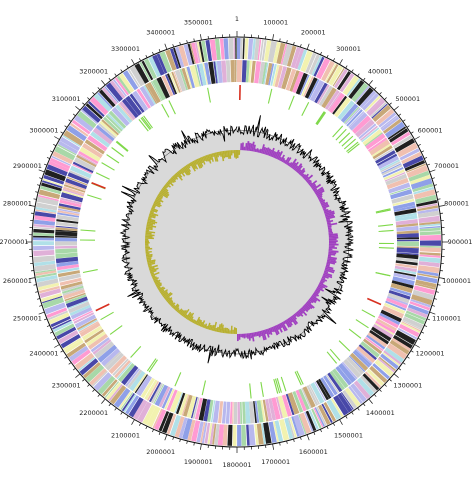 This screenshot has height=478, width=474. What do you see at coordinates (66, 99) in the screenshot?
I see `position-label: 3100001` at bounding box center [66, 99].